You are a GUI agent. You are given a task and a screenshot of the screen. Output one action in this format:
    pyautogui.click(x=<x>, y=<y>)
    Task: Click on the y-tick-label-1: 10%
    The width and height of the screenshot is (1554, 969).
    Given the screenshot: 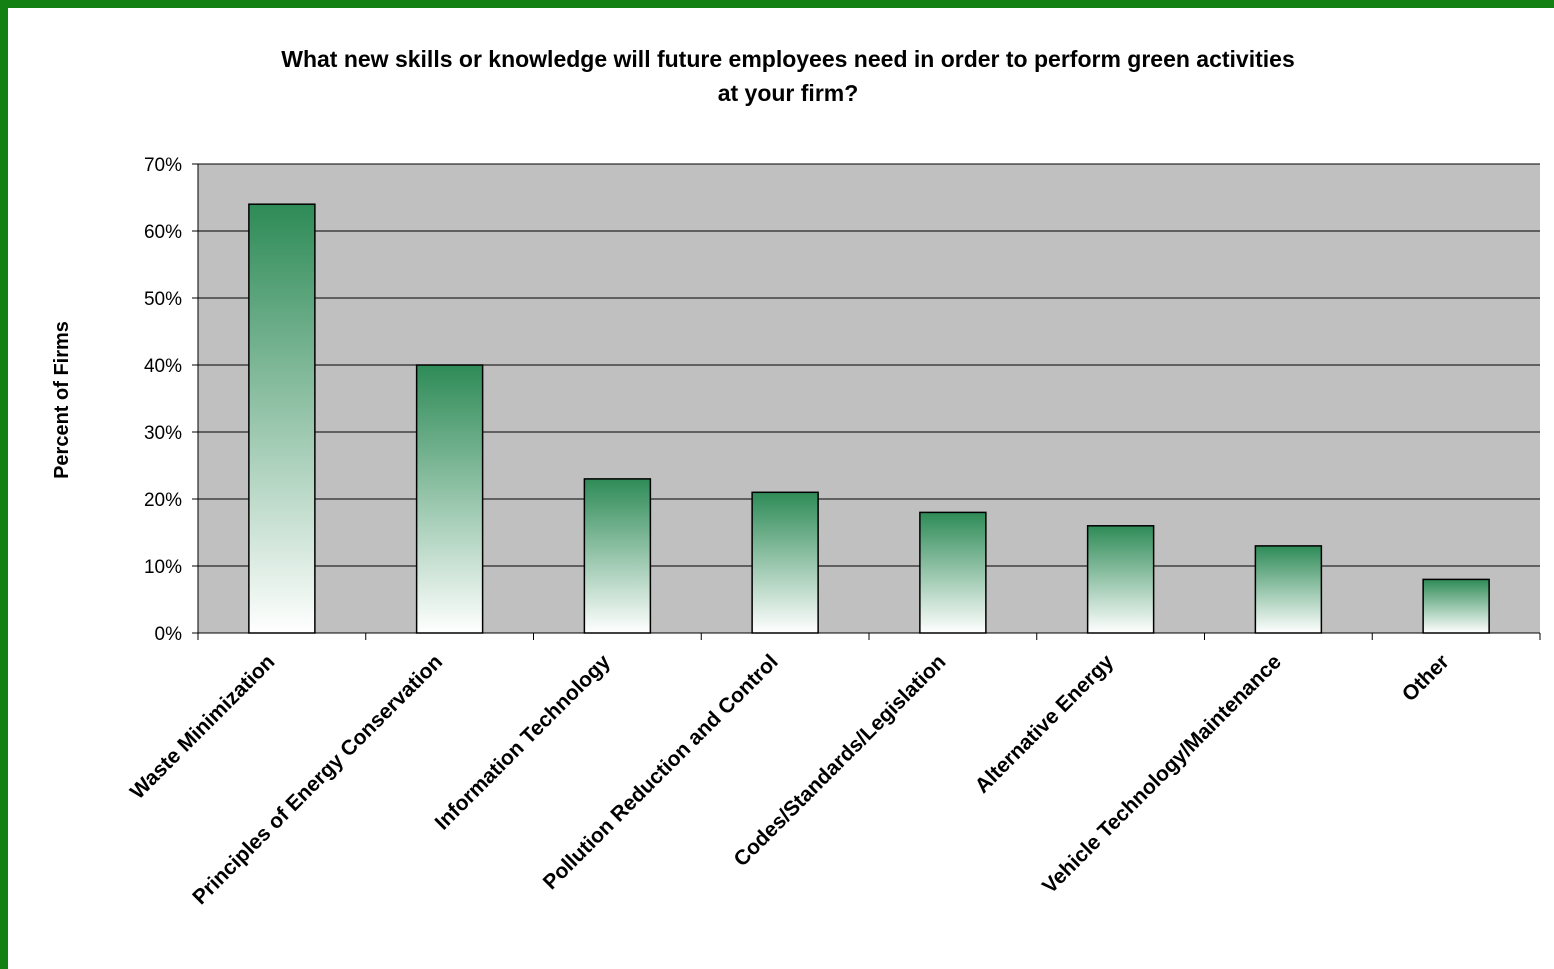 What is the action you would take?
    pyautogui.click(x=163, y=567)
    